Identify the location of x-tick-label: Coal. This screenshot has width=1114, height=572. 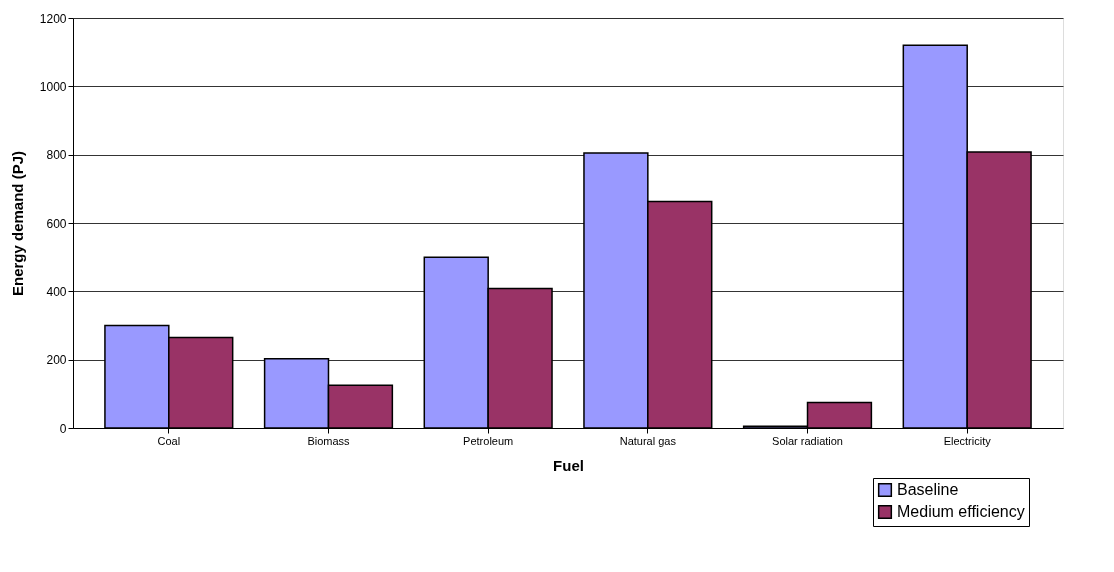
(169, 440).